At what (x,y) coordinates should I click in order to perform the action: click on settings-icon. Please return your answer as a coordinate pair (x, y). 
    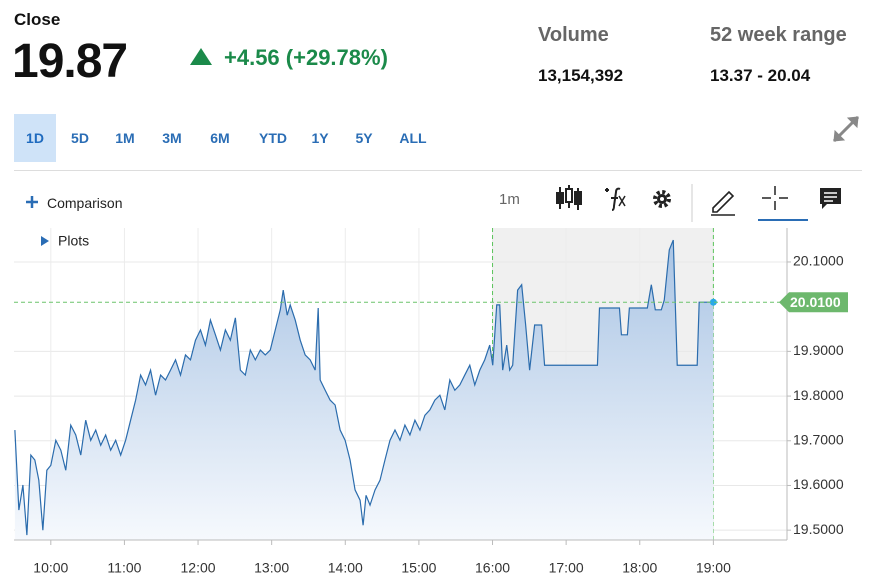
    Looking at the image, I should click on (662, 199).